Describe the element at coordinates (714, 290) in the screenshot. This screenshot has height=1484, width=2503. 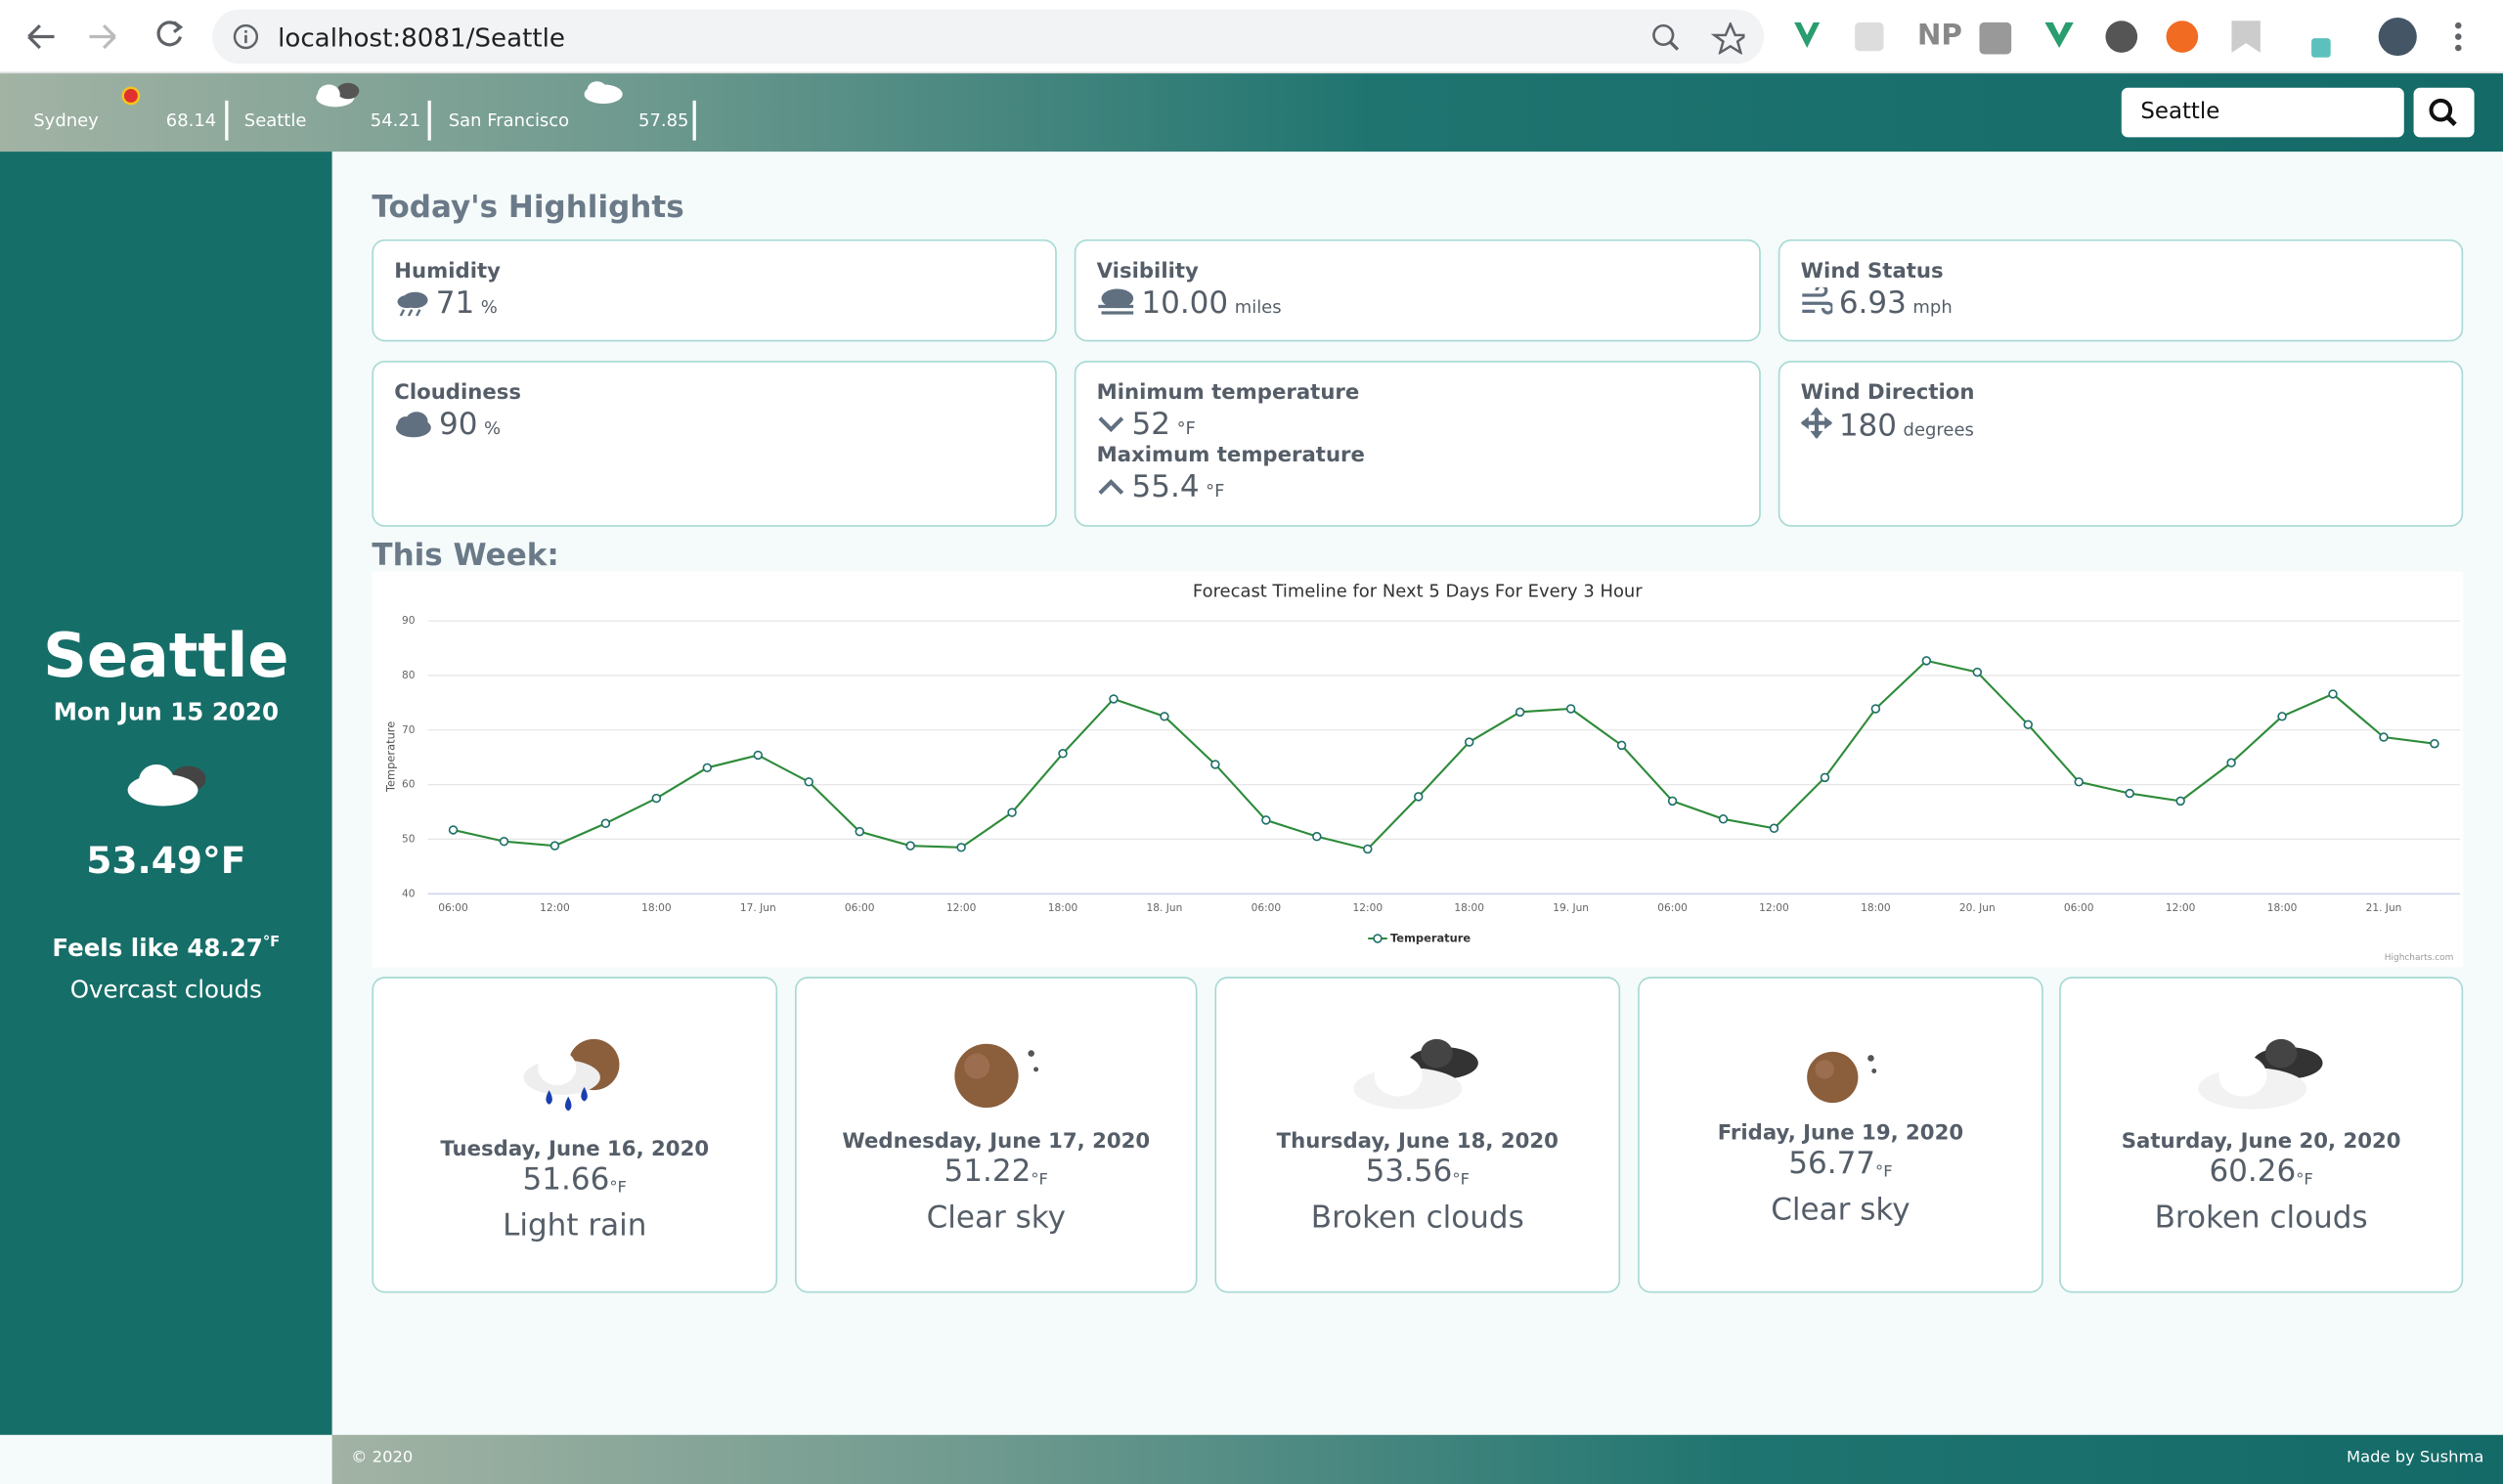
I see `highlight-card: Humidity 71%` at that location.